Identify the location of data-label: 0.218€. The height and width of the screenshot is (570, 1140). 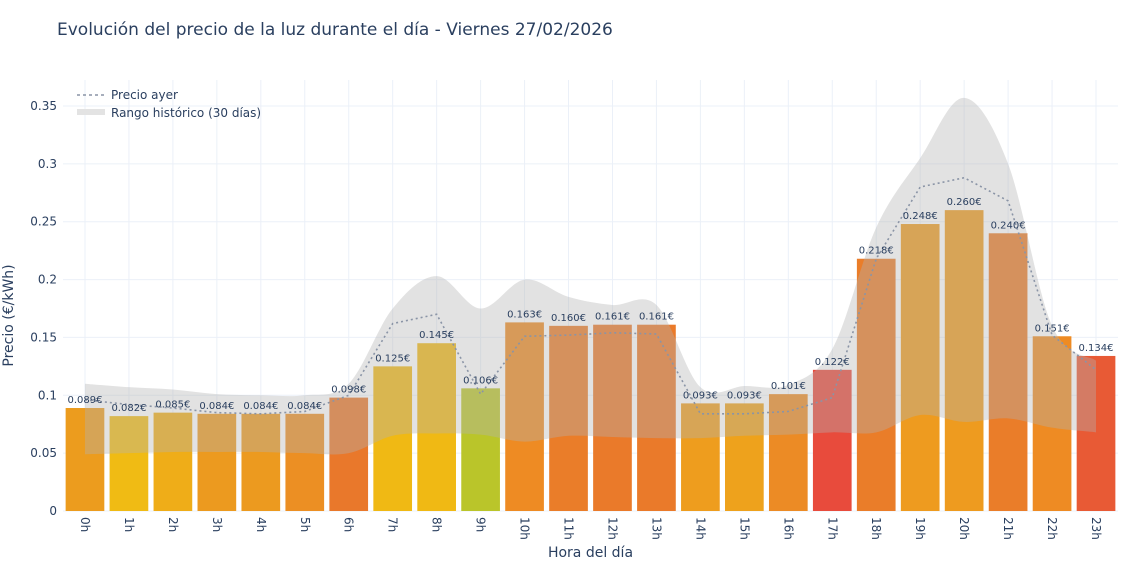
(876, 251).